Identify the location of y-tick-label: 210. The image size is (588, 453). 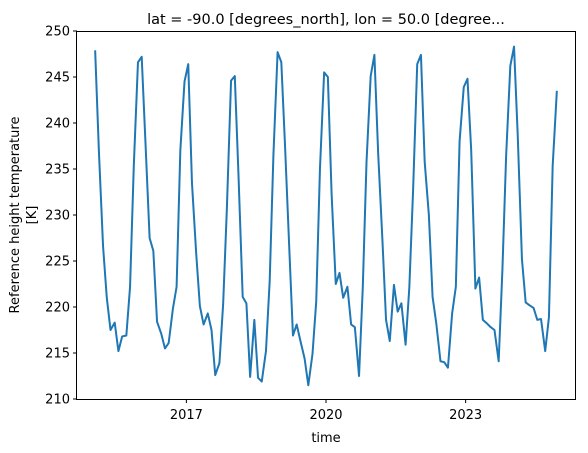
(57, 400).